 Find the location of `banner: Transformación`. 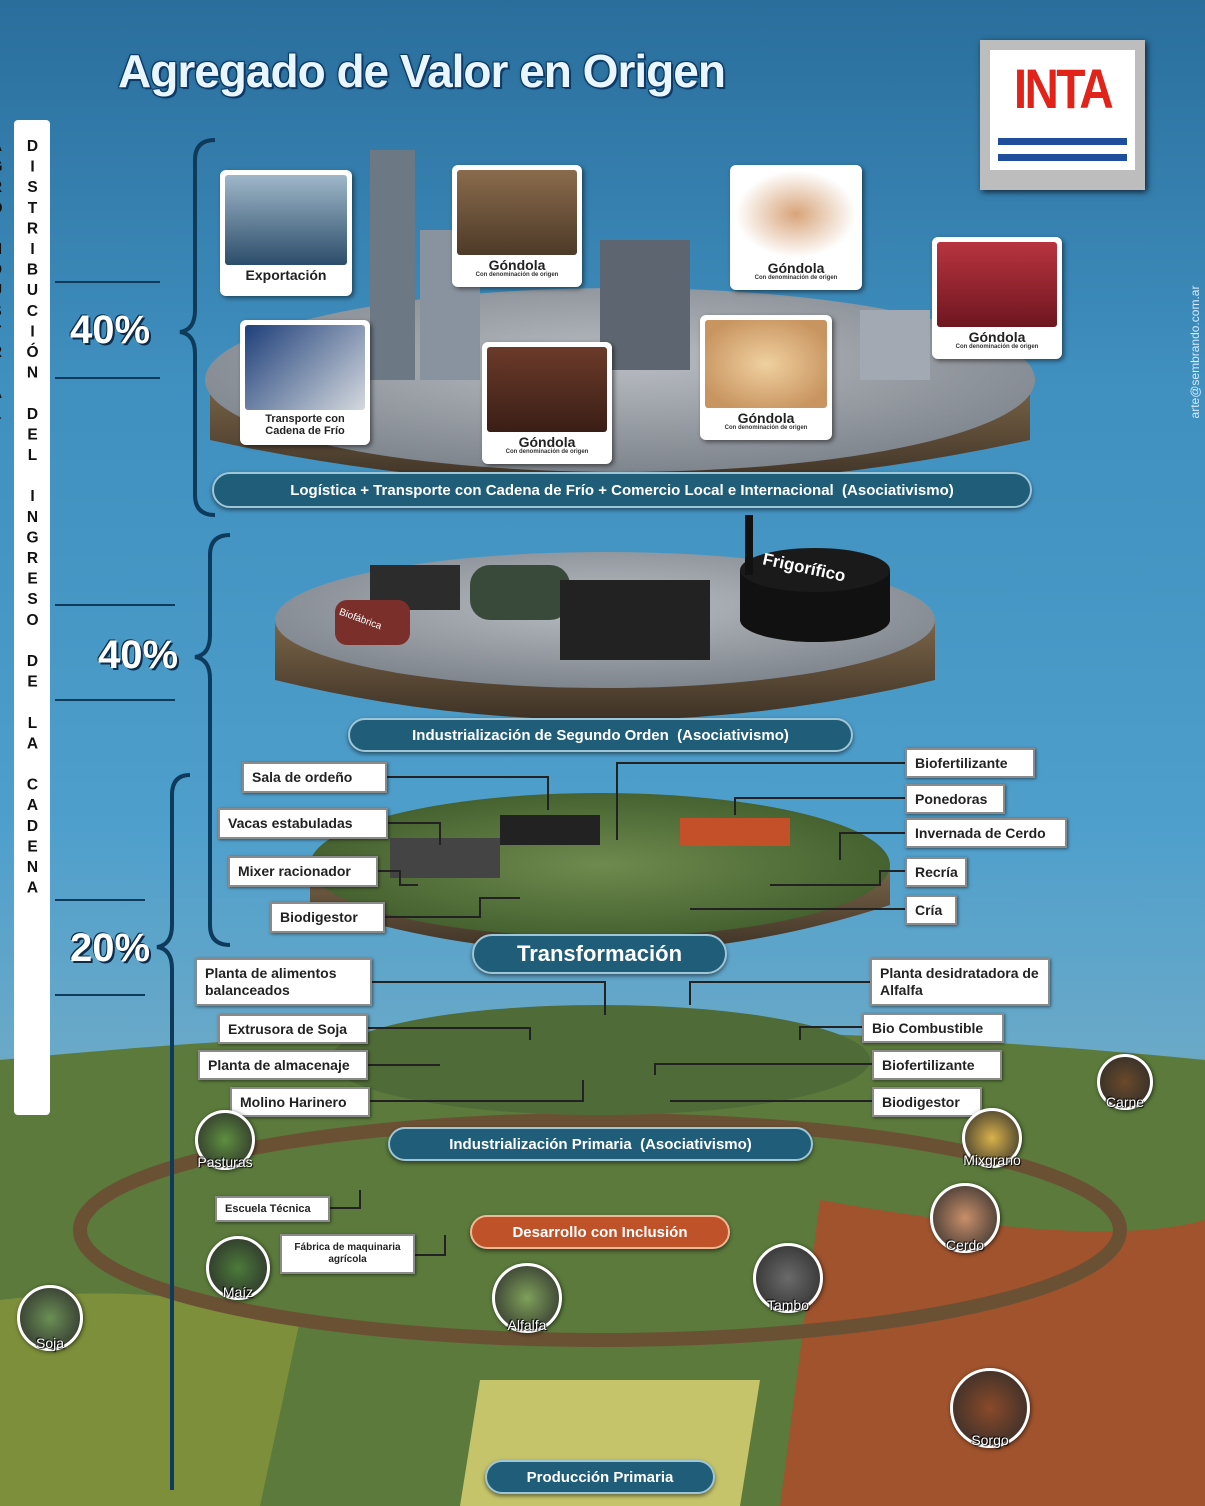

banner: Transformación is located at coordinates (599, 954).